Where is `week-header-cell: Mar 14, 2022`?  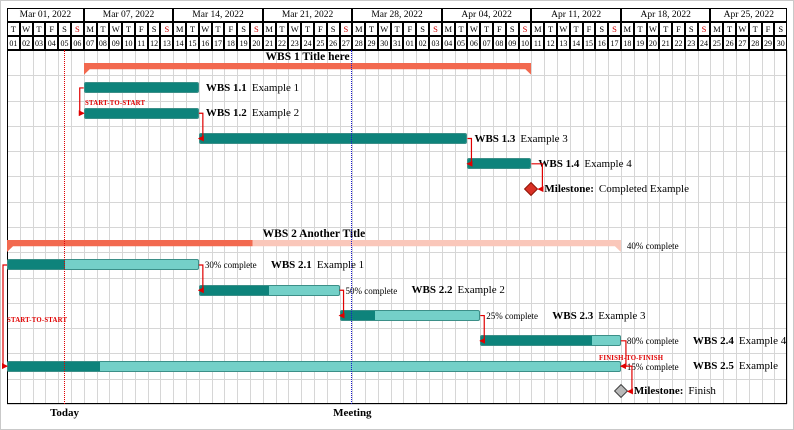
week-header-cell: Mar 14, 2022 is located at coordinates (218, 15).